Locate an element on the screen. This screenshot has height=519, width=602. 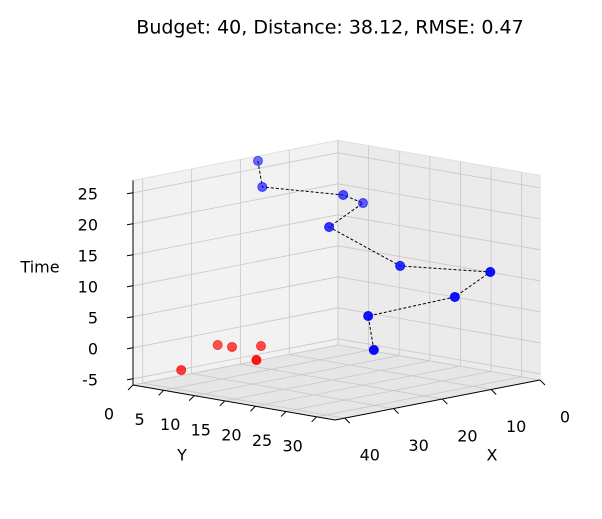
z-tick-label: 0 is located at coordinates (93, 348).